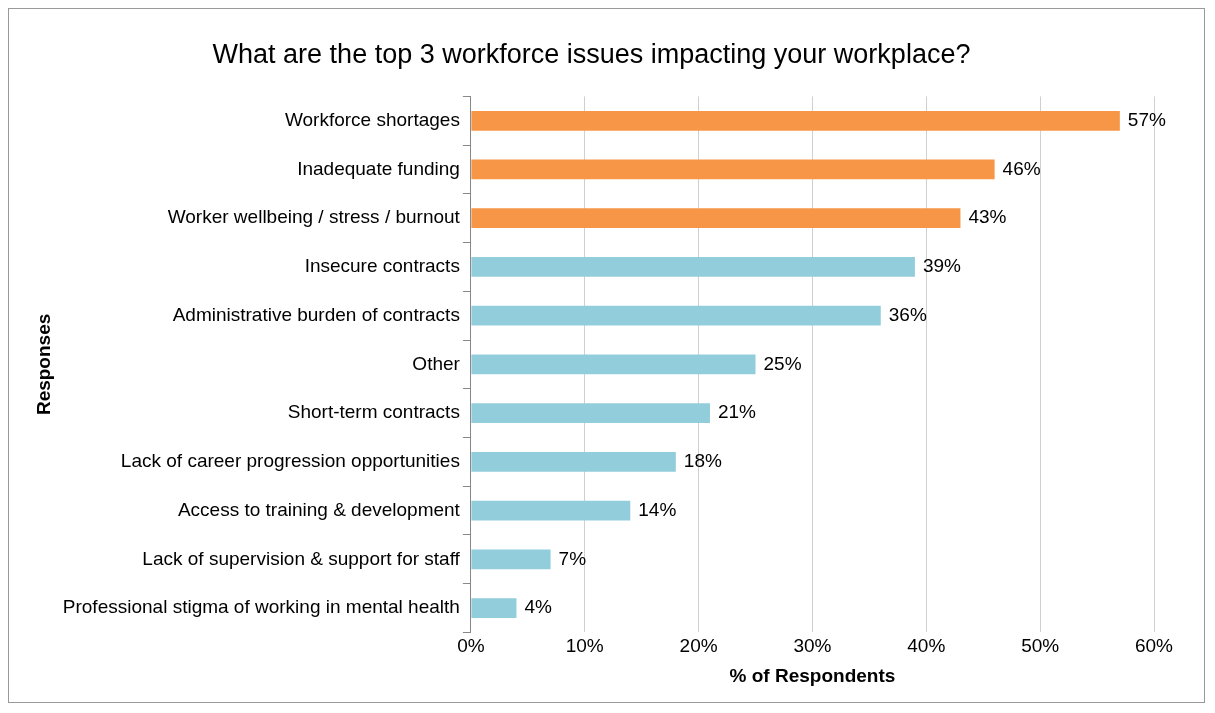  Describe the element at coordinates (43, 364) in the screenshot. I see `y-axis-title: Responses` at that location.